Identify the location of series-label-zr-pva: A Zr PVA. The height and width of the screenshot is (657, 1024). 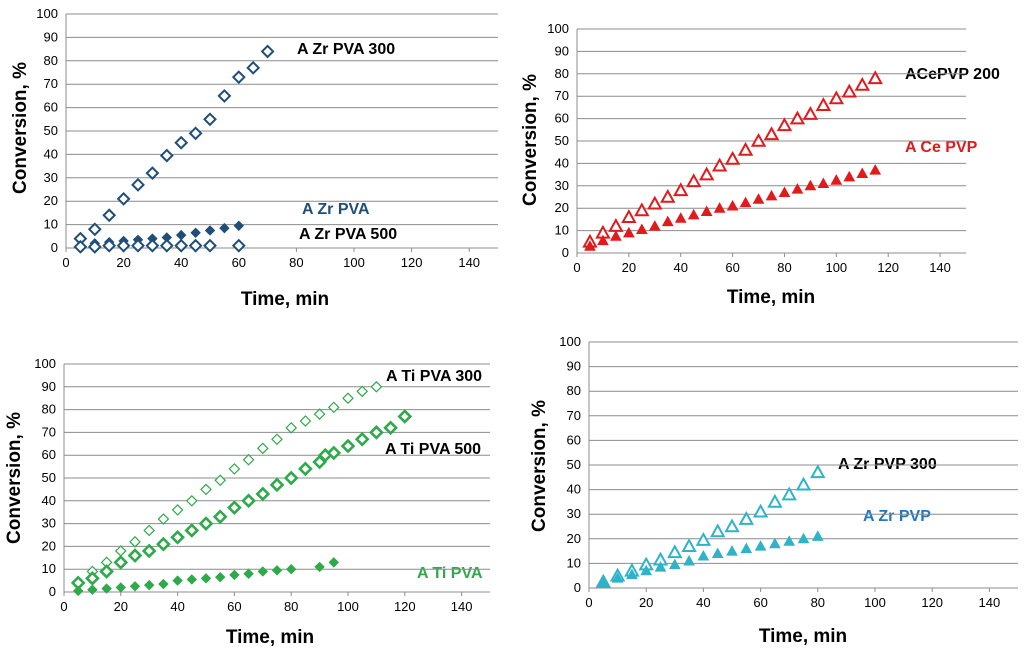
(336, 209).